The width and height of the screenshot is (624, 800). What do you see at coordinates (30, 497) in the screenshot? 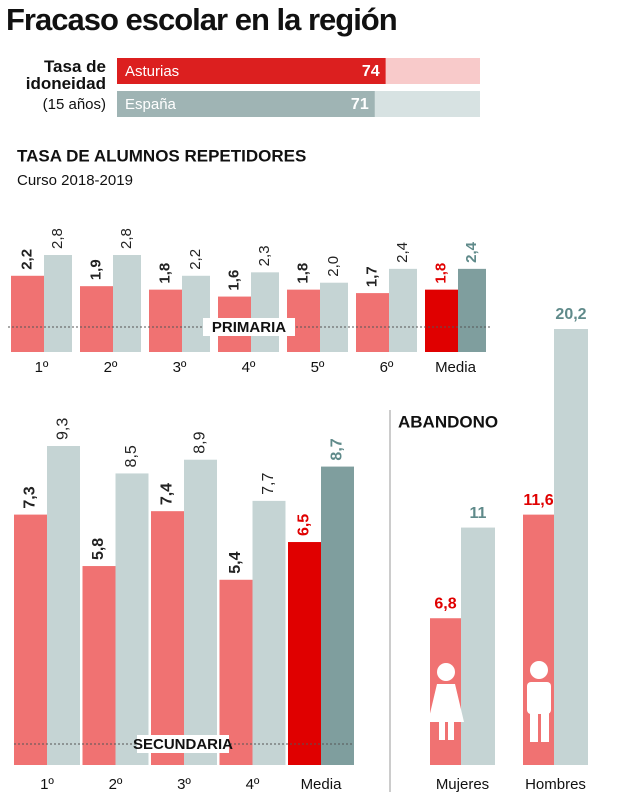
I see `value-label: 7,3` at bounding box center [30, 497].